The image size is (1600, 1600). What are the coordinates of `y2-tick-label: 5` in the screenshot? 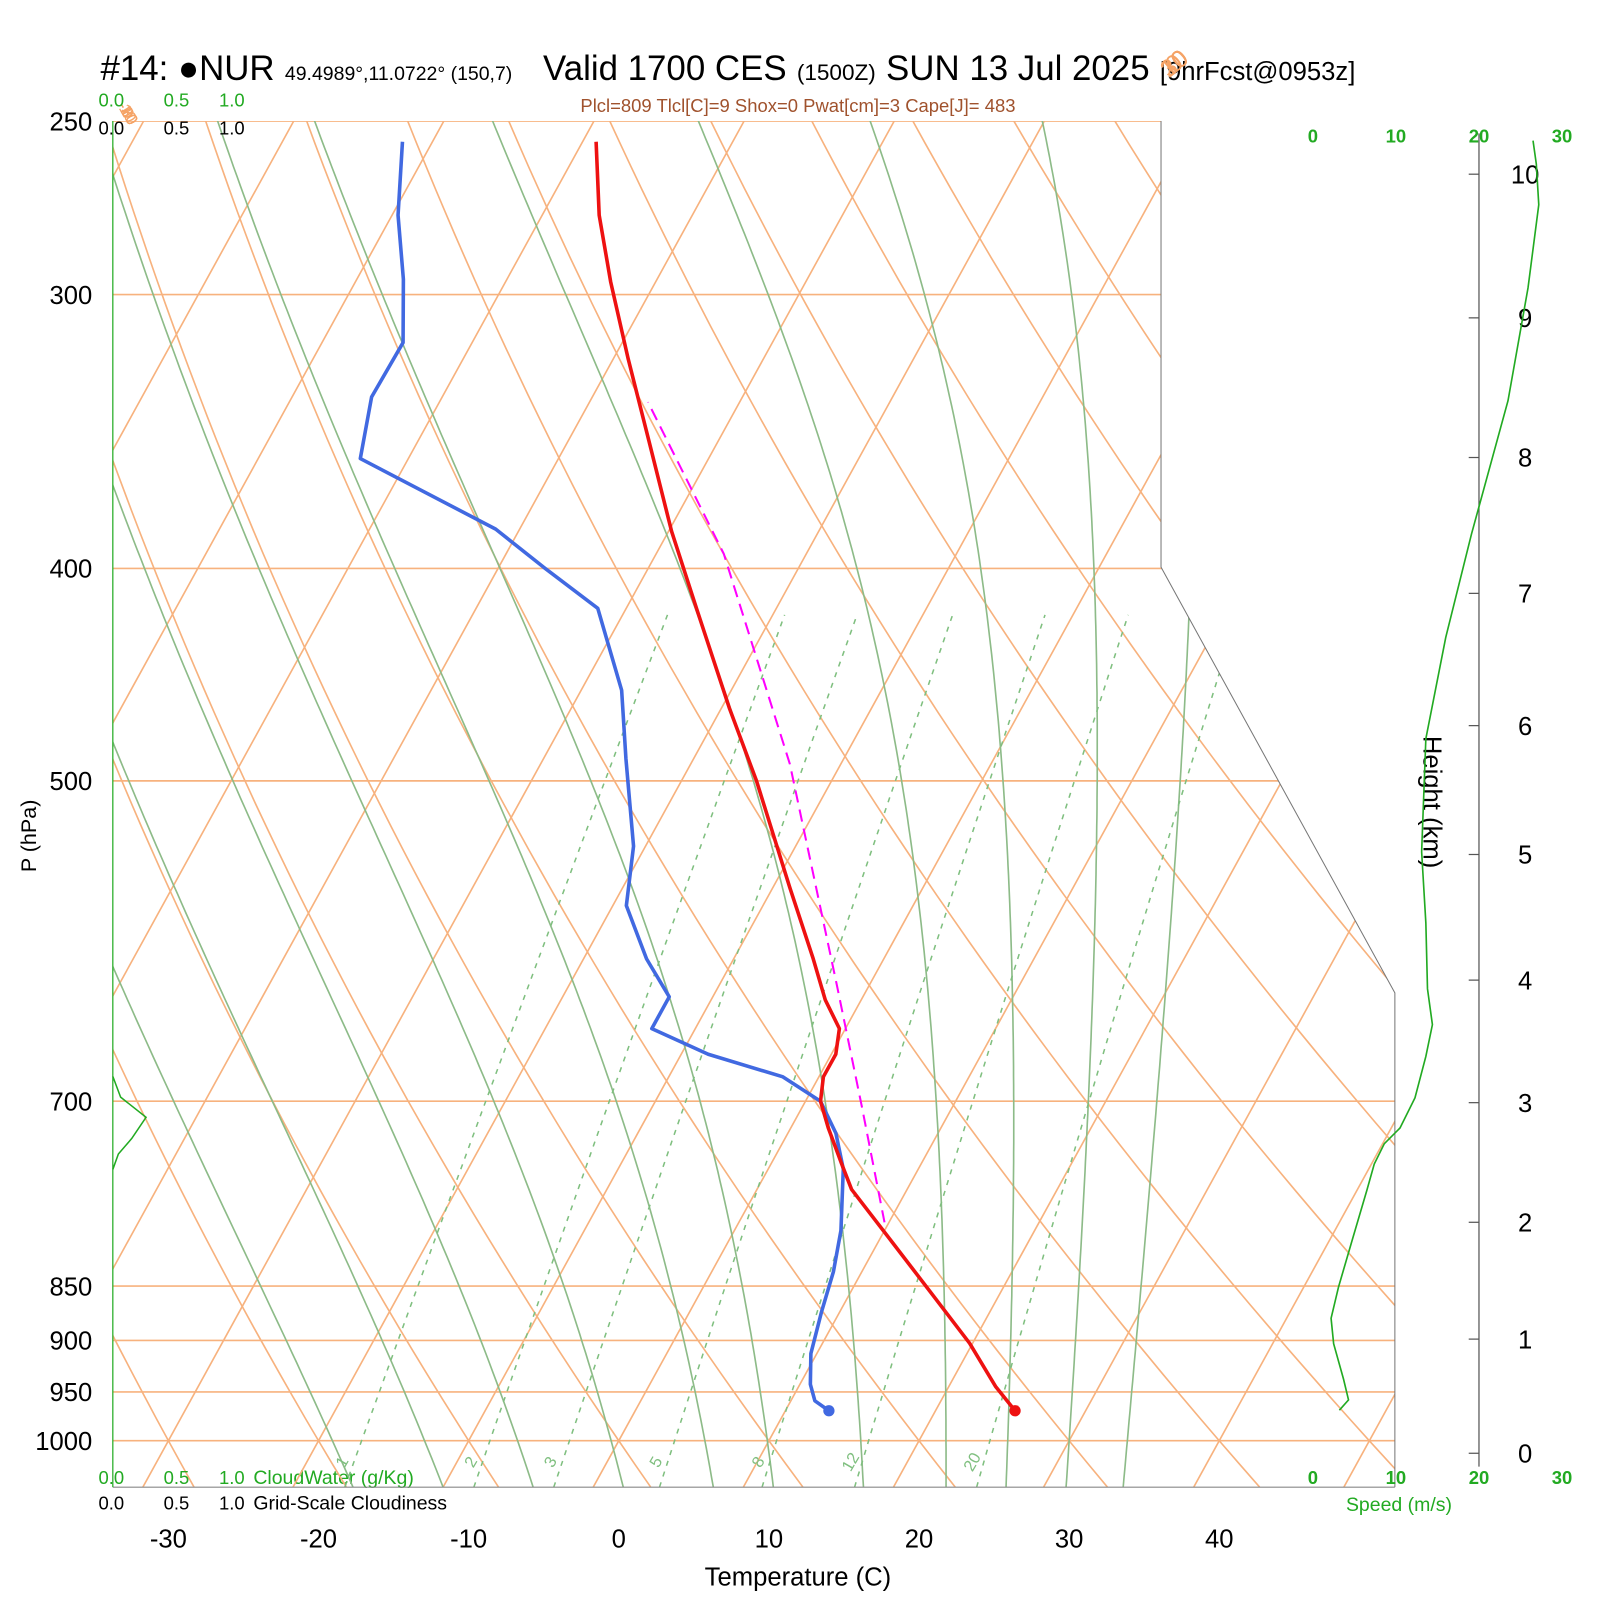 It's located at (1525, 856).